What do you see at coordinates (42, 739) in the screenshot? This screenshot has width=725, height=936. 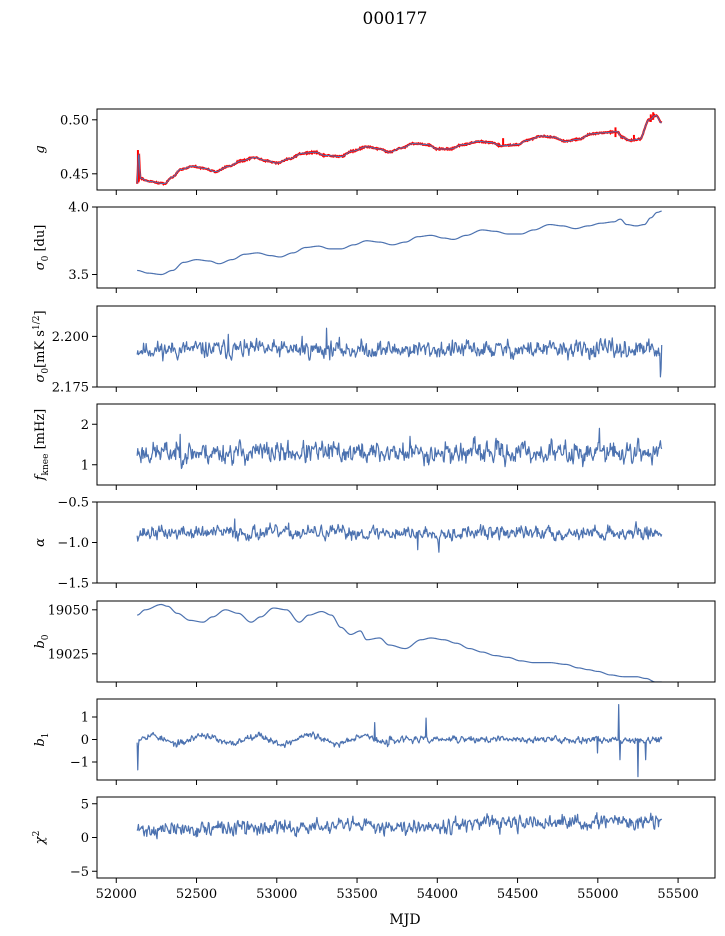 I see `y-axis-label: b1` at bounding box center [42, 739].